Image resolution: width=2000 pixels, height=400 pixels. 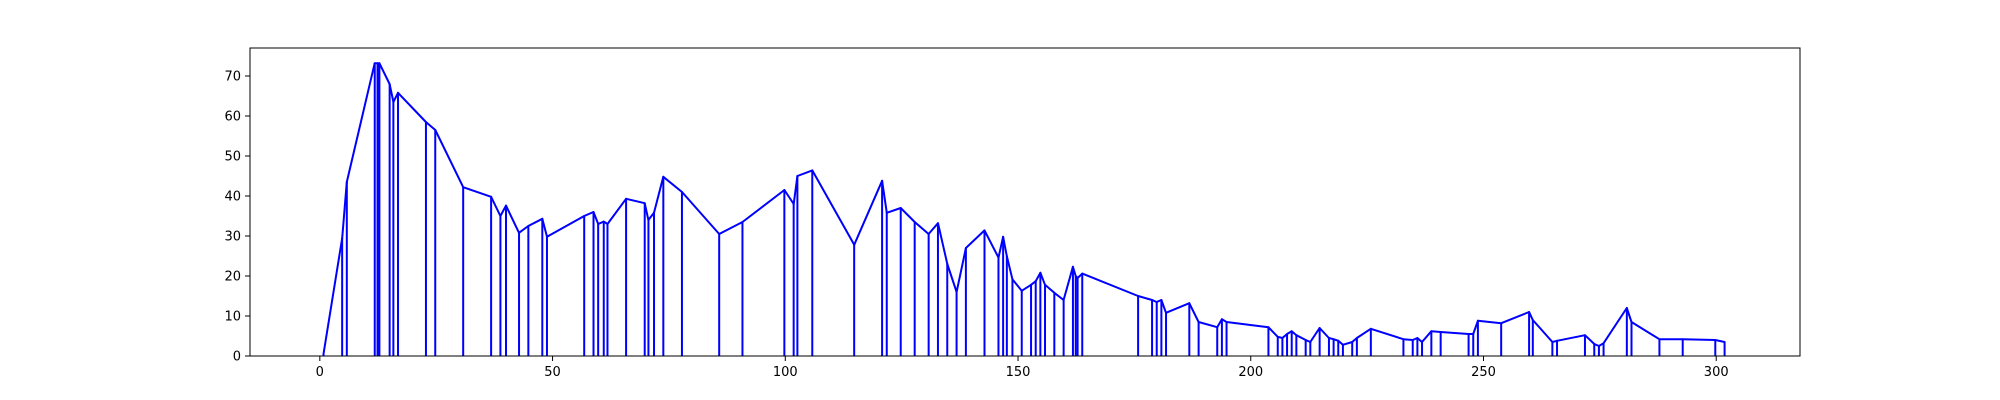 I want to click on x-tick-label: 150, so click(x=1018, y=372).